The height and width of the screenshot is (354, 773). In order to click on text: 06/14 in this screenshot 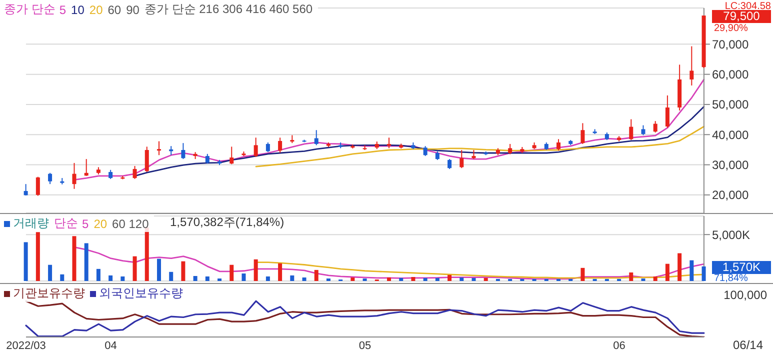, I will do `click(747, 345)`.